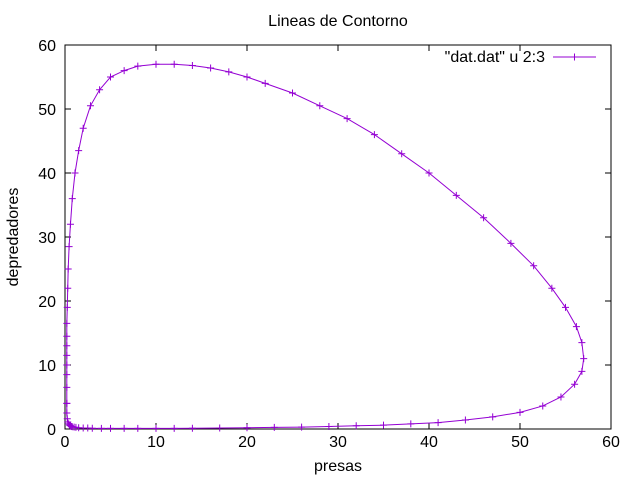 This screenshot has width=640, height=480. I want to click on legend: "dat.dat" u 2:3, so click(520, 57).